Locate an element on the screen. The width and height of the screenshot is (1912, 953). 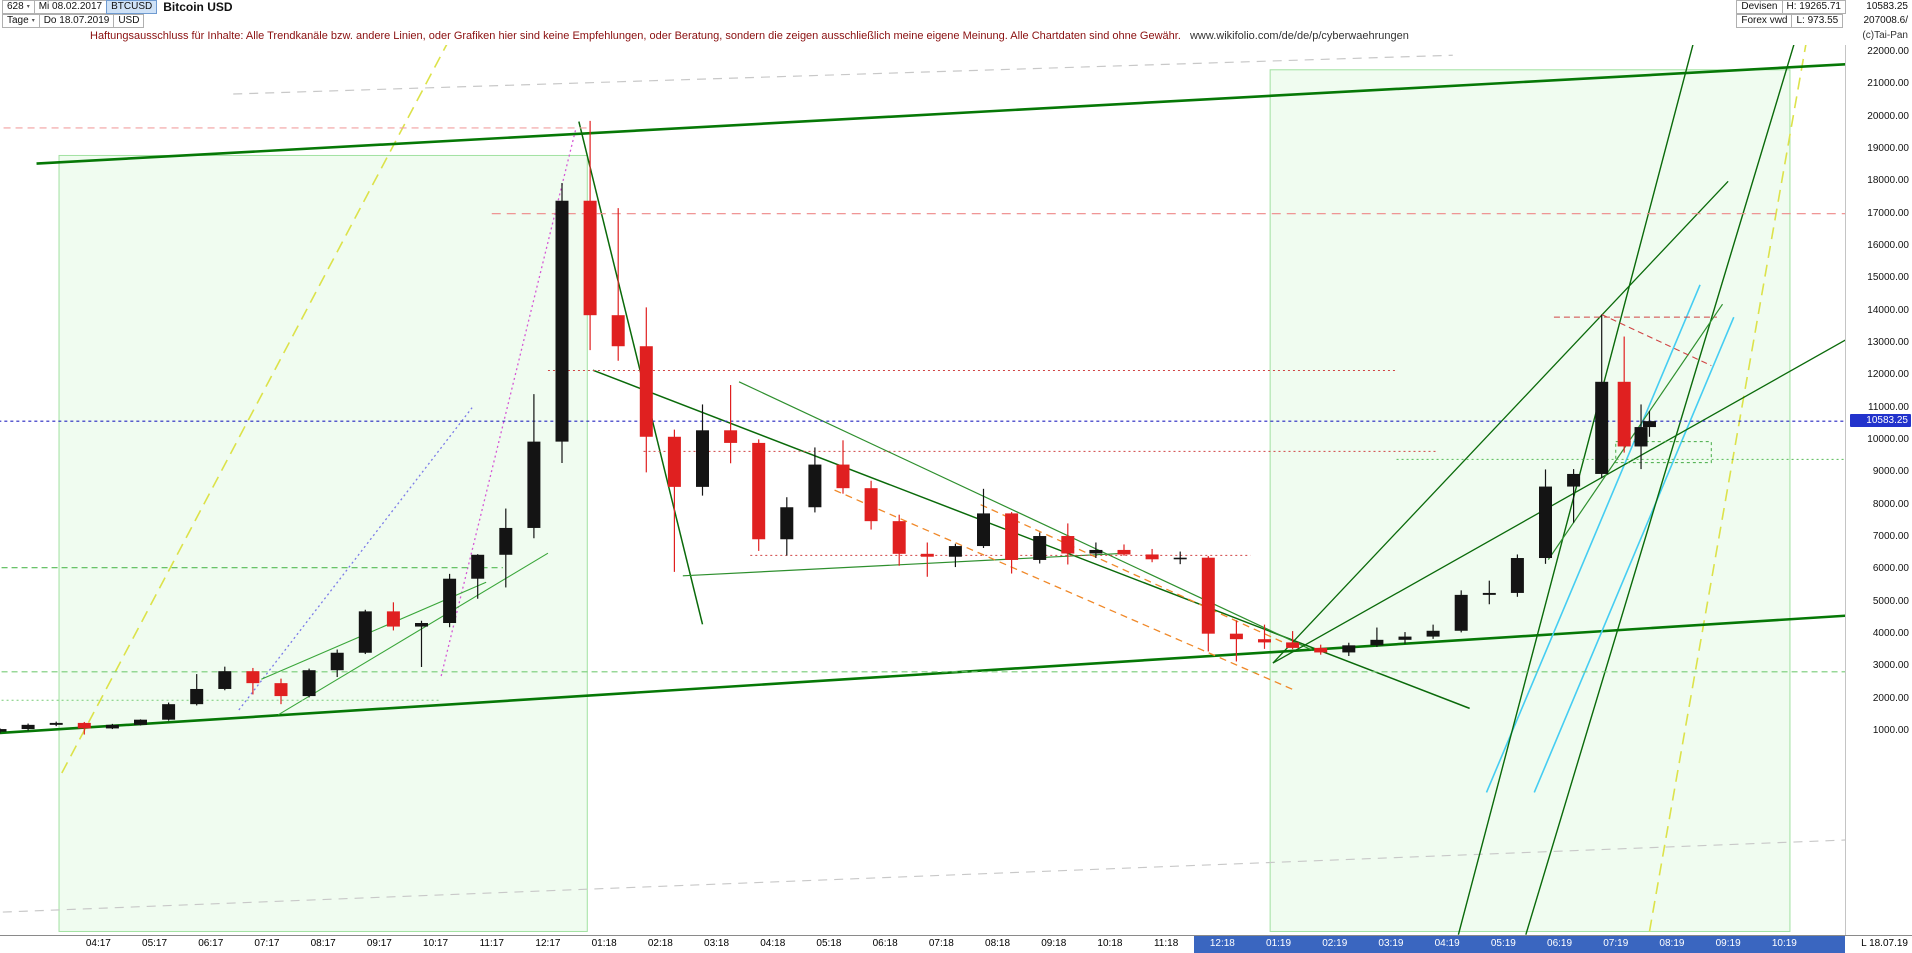
price-tick-label: 3000.00 is located at coordinates (1890, 666).